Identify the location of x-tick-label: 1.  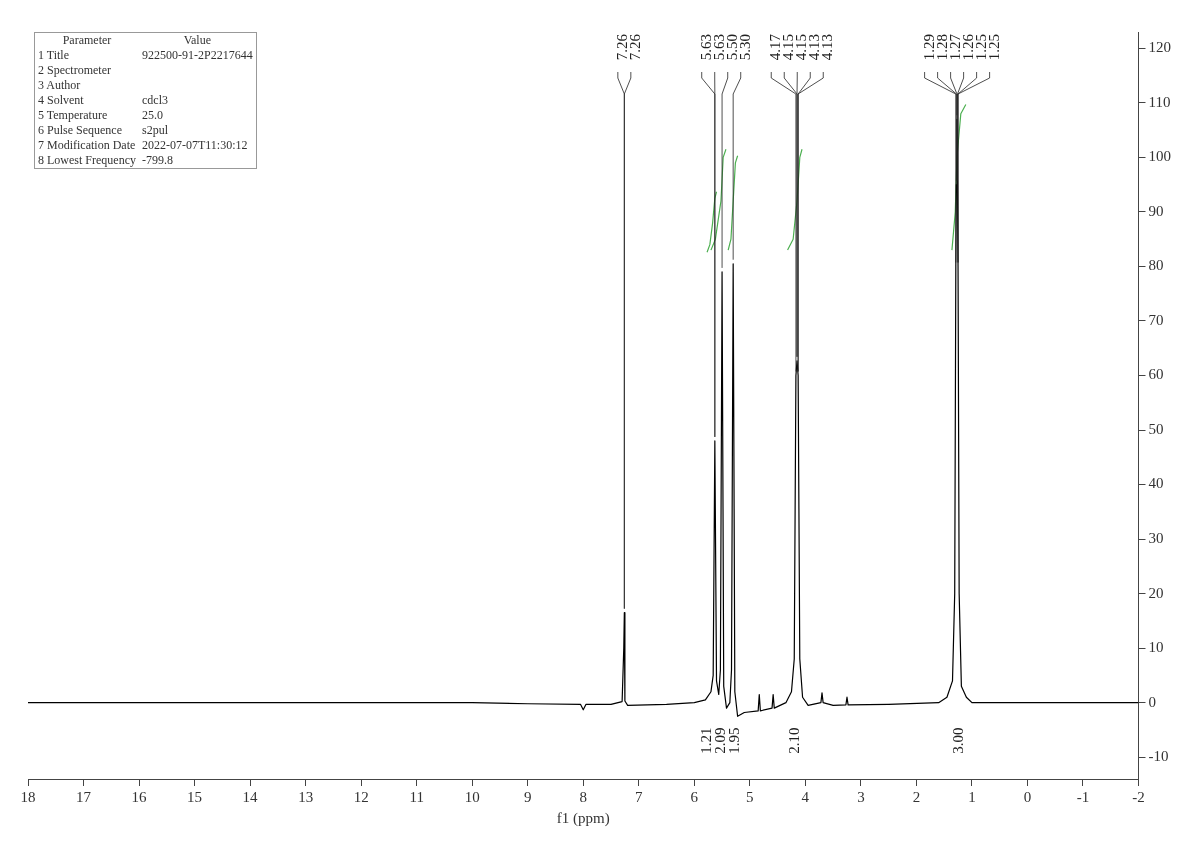
(972, 796).